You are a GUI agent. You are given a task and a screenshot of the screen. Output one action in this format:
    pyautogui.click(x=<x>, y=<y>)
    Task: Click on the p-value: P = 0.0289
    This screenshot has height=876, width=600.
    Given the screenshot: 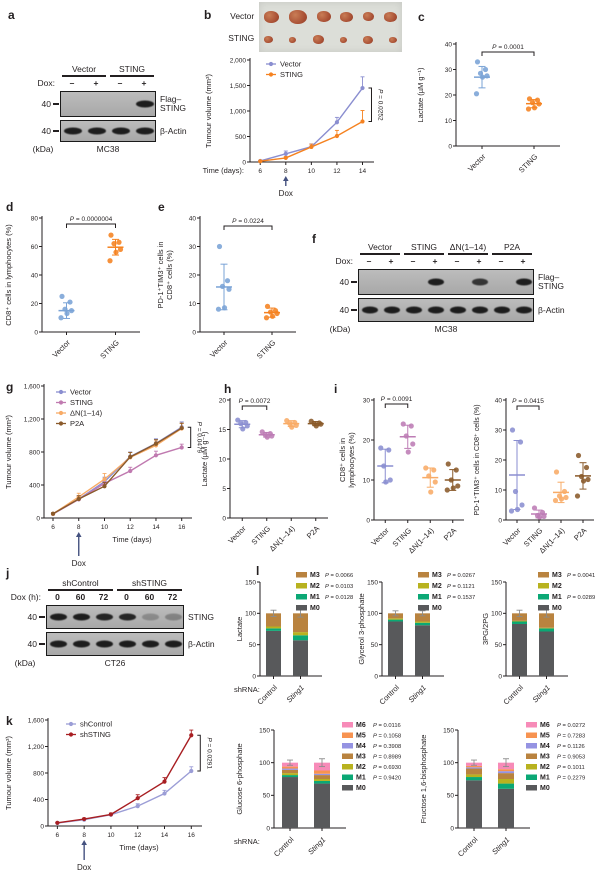 What is the action you would take?
    pyautogui.click(x=581, y=598)
    